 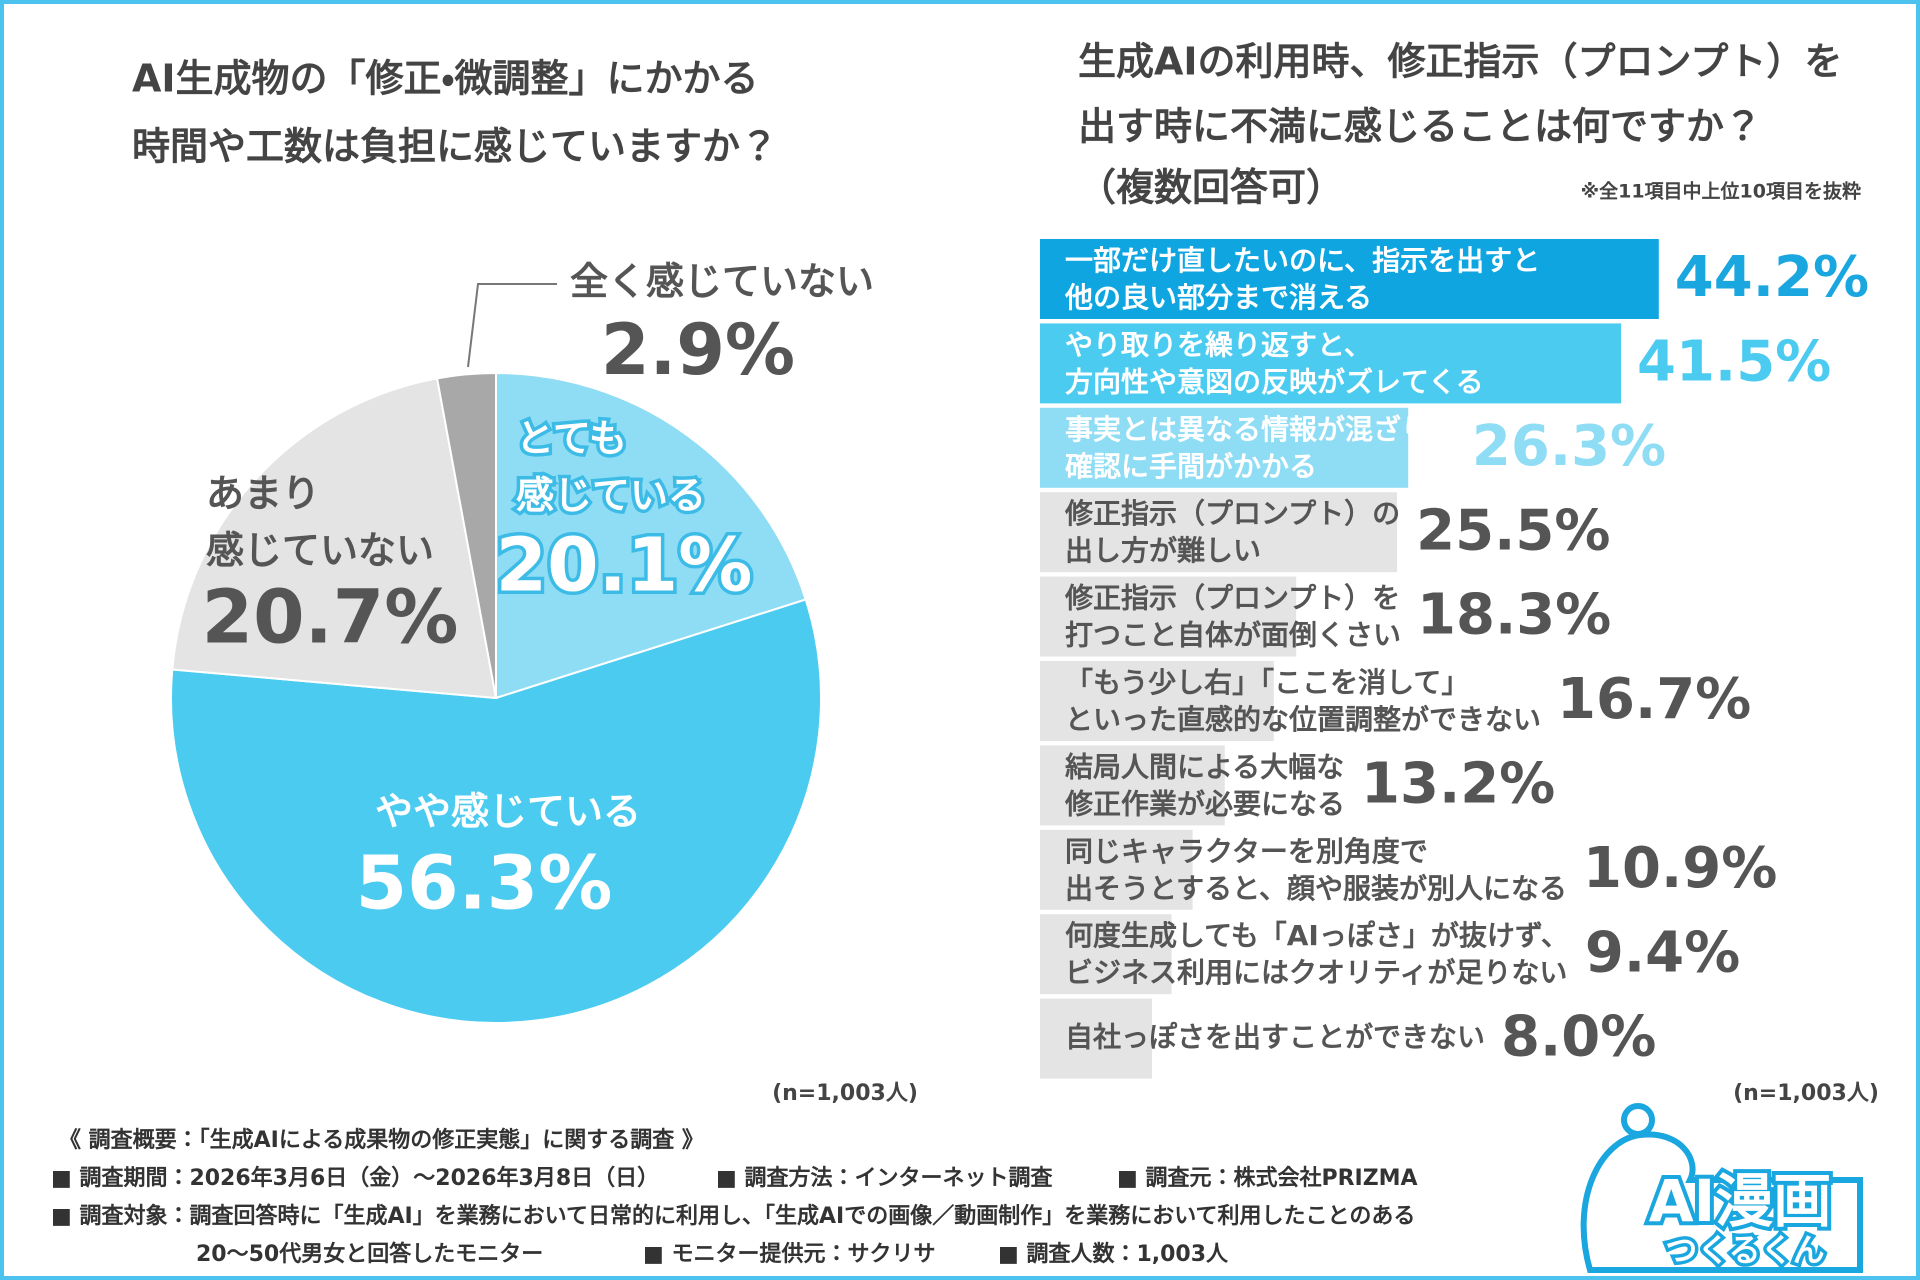 I want to click on survey-item: 20～50代男女と回答したモニター, so click(x=369, y=1254).